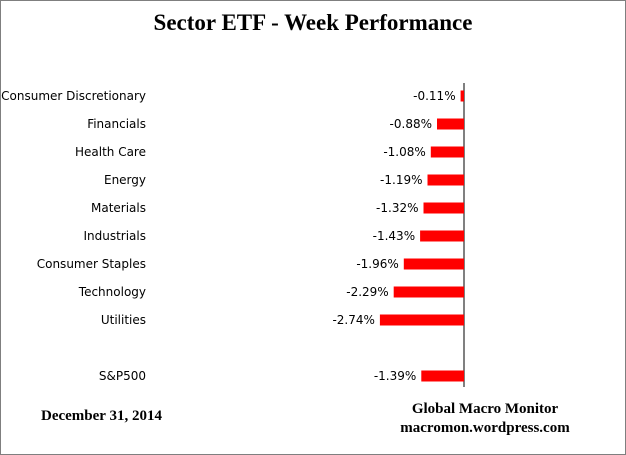 Image resolution: width=626 pixels, height=455 pixels. Describe the element at coordinates (123, 320) in the screenshot. I see `category-label: Utilities` at that location.